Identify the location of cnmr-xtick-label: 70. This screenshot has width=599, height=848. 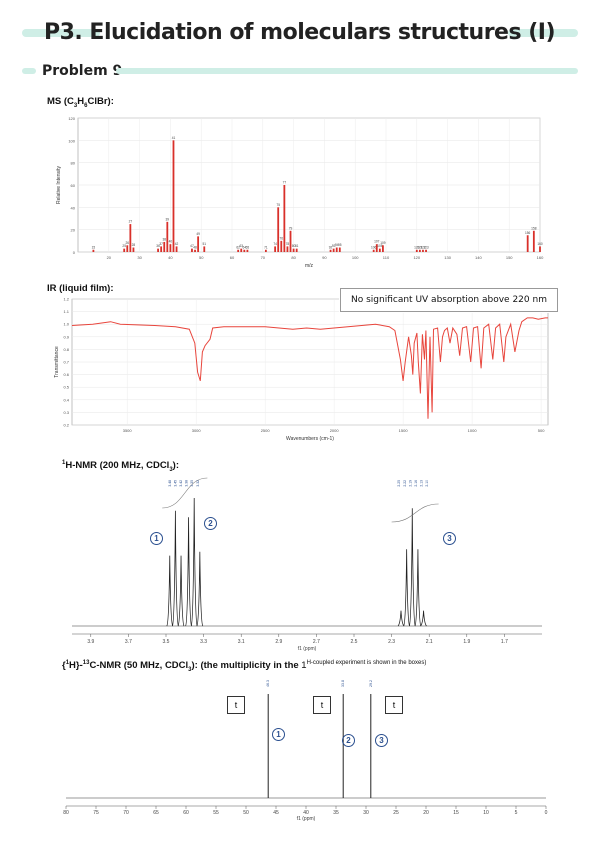
(126, 813).